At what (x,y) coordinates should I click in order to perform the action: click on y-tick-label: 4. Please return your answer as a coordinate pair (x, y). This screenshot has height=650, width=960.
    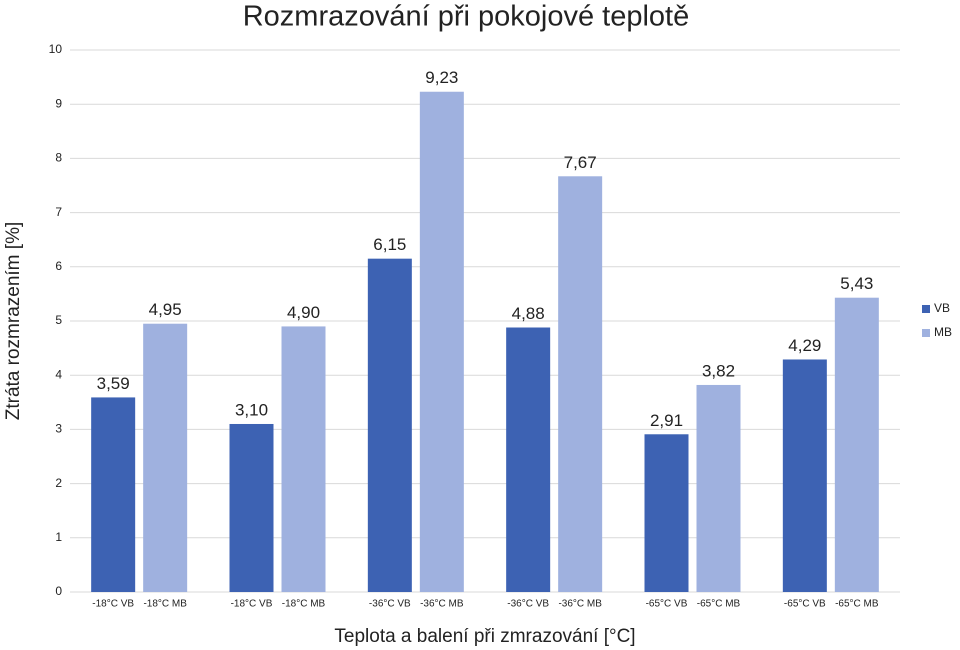
    Looking at the image, I should click on (58, 374).